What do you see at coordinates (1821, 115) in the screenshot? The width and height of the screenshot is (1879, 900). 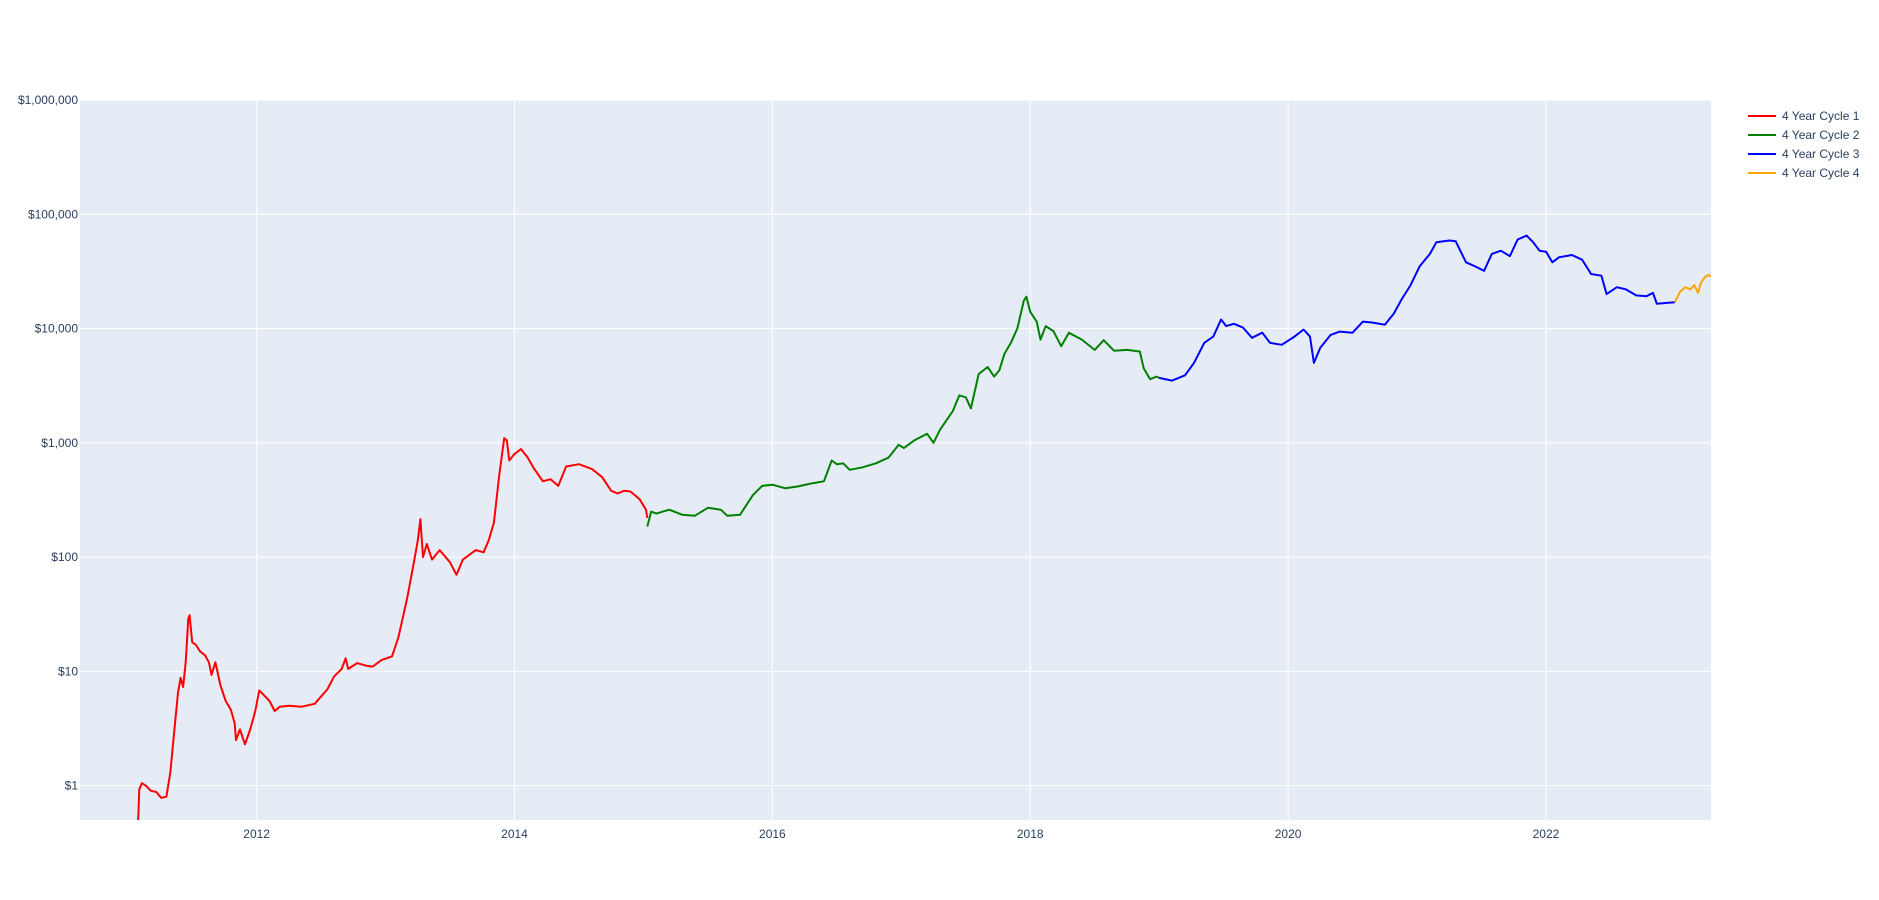 I see `legend-label: 4 Year Cycle 1` at bounding box center [1821, 115].